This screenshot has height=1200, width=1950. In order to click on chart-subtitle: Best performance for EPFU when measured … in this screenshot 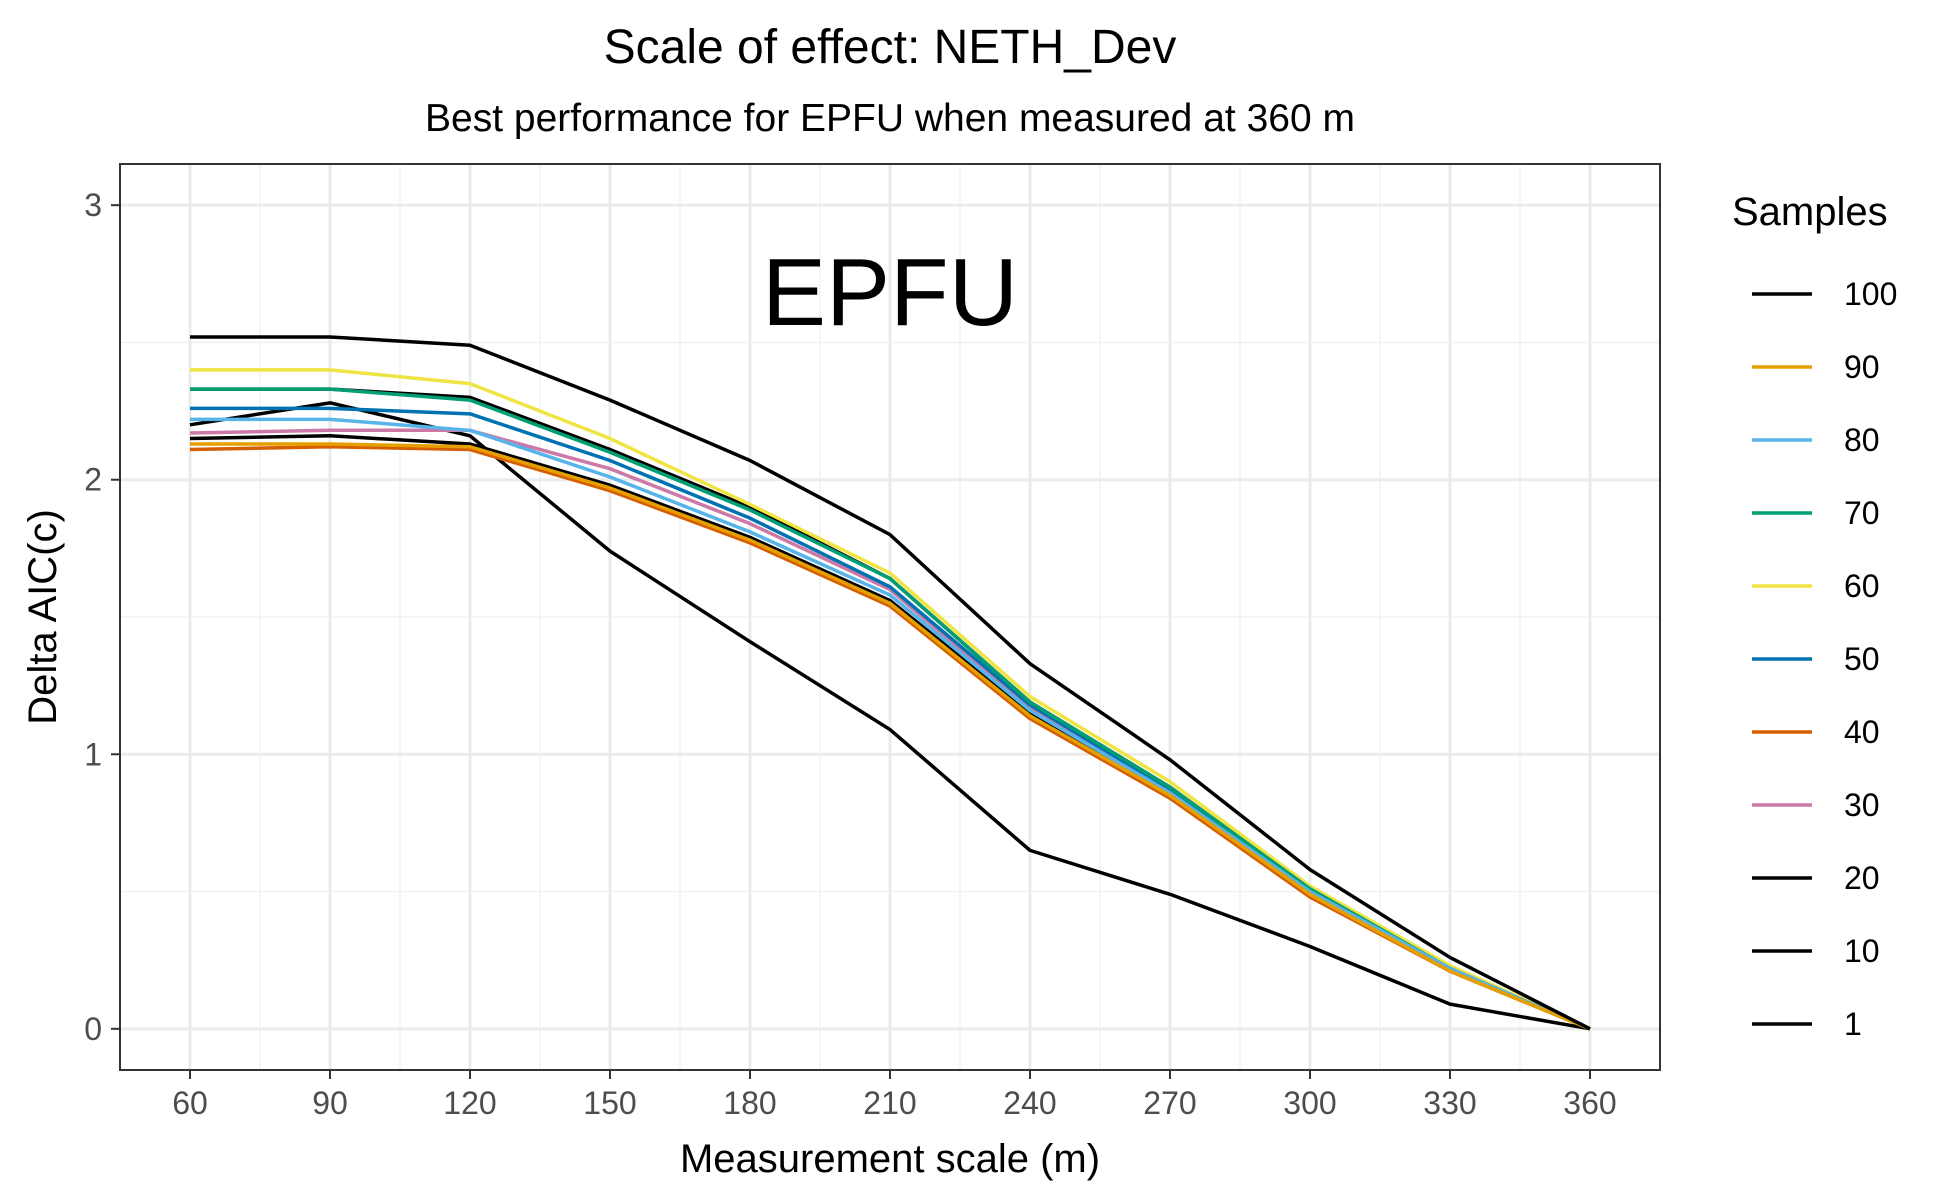, I will do `click(890, 118)`.